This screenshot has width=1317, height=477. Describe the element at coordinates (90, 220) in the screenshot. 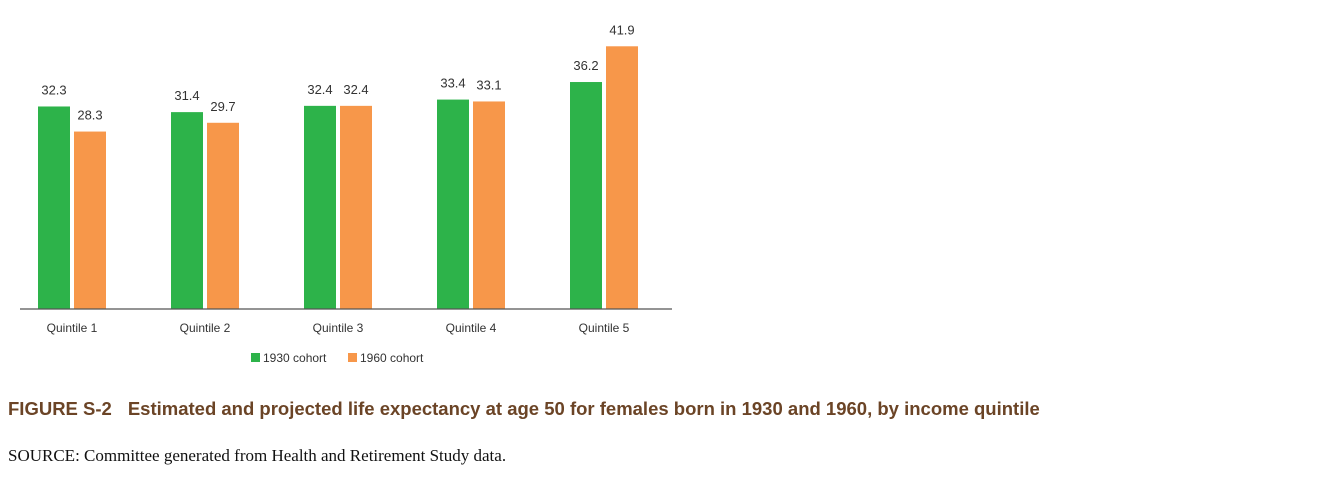

I see `bar-quintile-1-1960-cohort` at that location.